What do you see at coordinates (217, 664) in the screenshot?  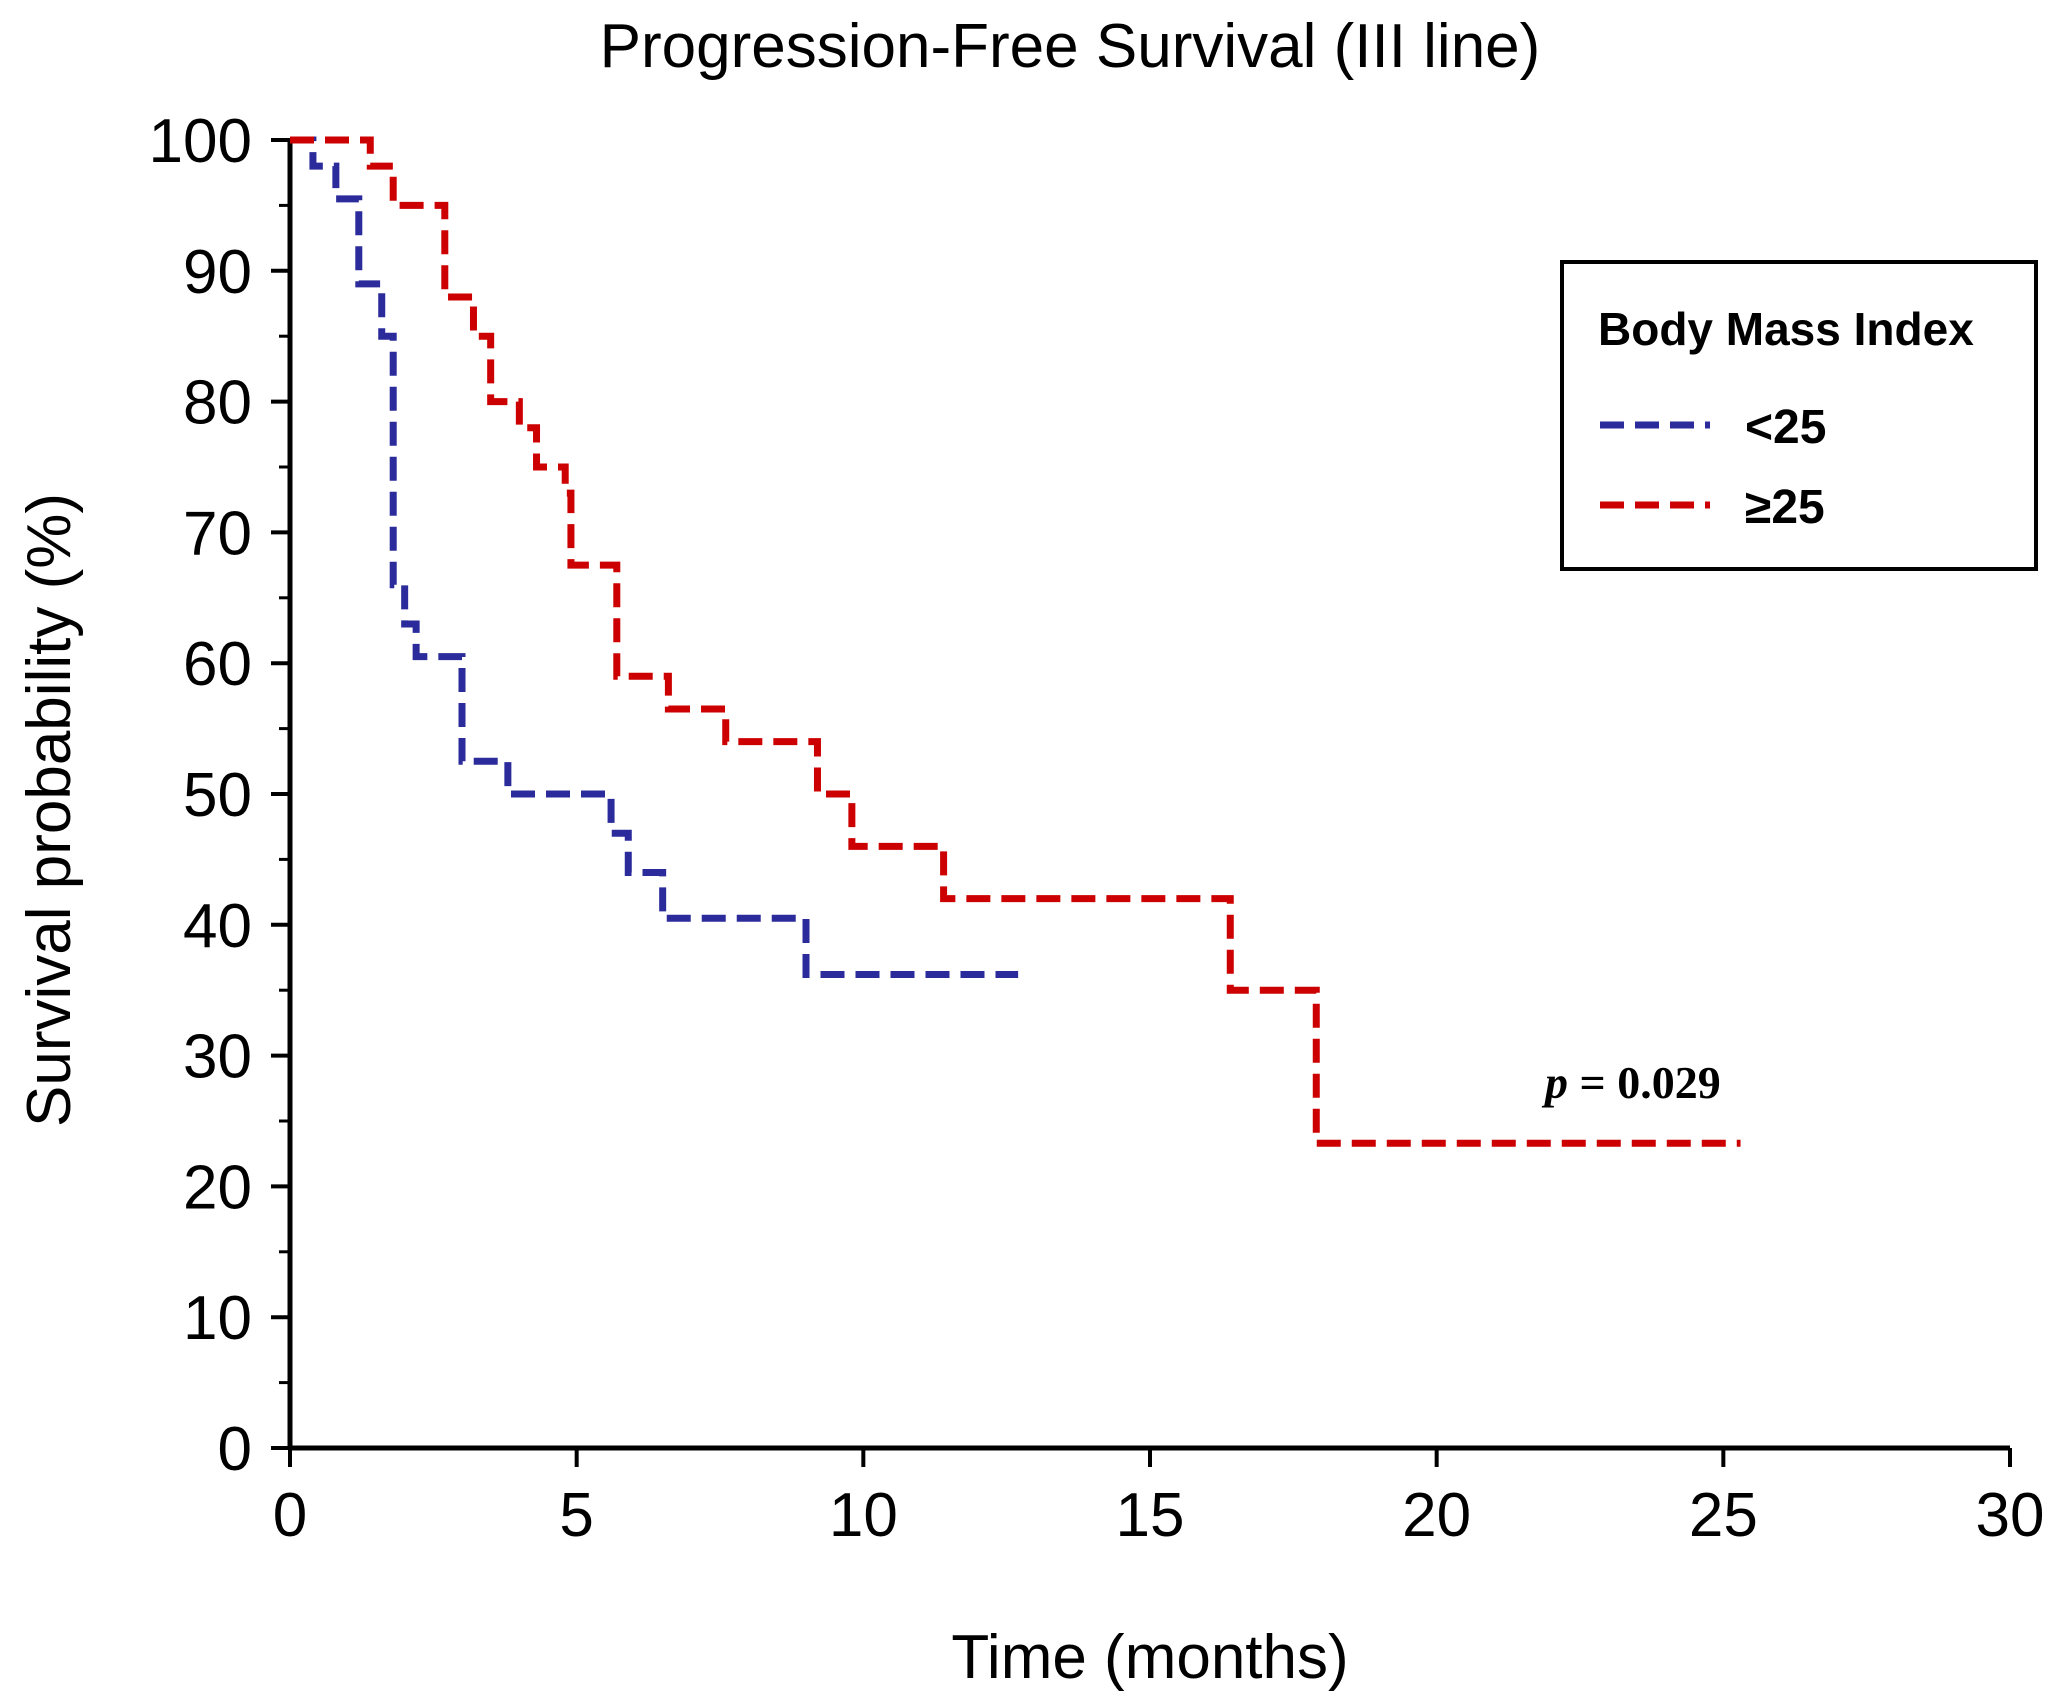 I see `y-tick-label: 60` at bounding box center [217, 664].